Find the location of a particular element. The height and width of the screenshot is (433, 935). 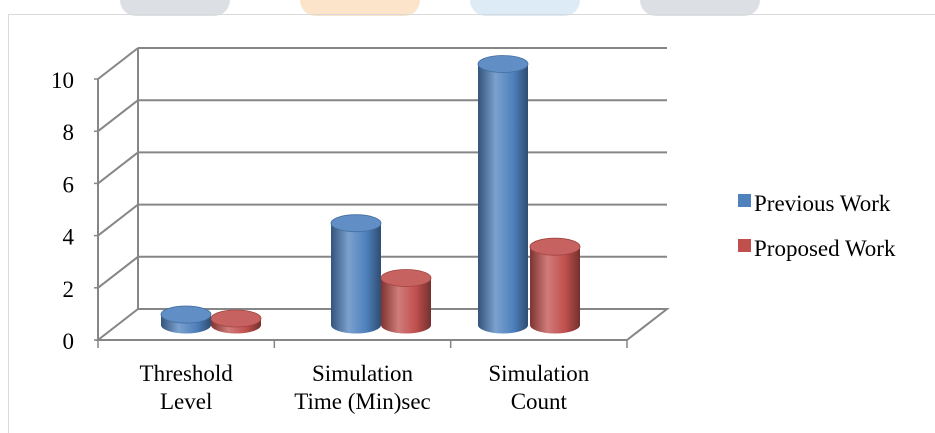

chart-frame-top is located at coordinates (471, 14).